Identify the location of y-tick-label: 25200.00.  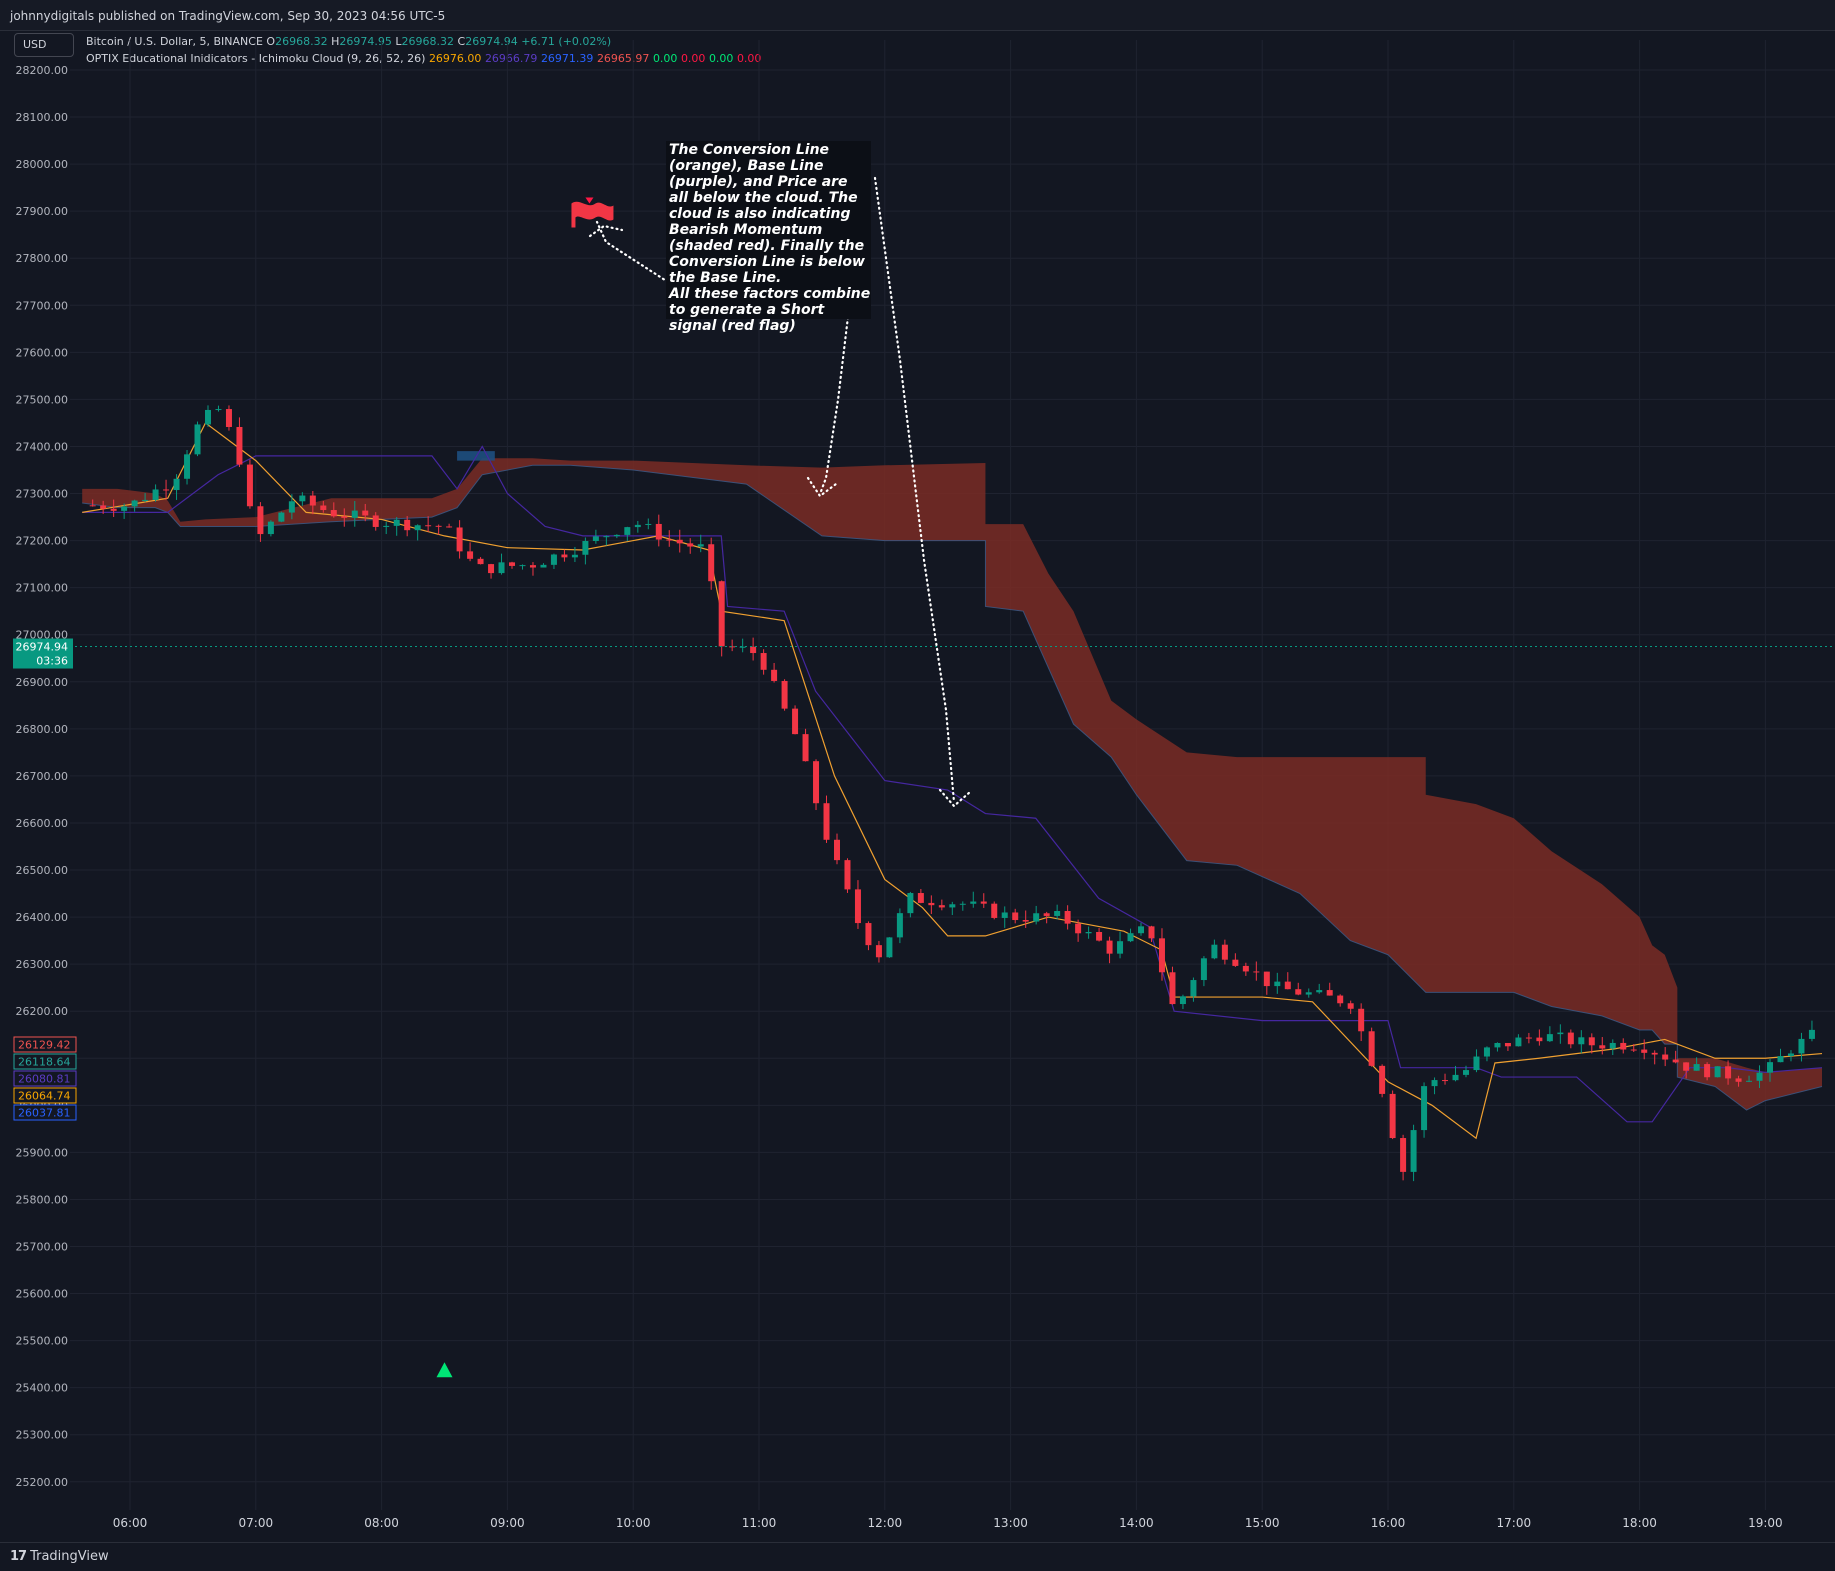
(42, 1482).